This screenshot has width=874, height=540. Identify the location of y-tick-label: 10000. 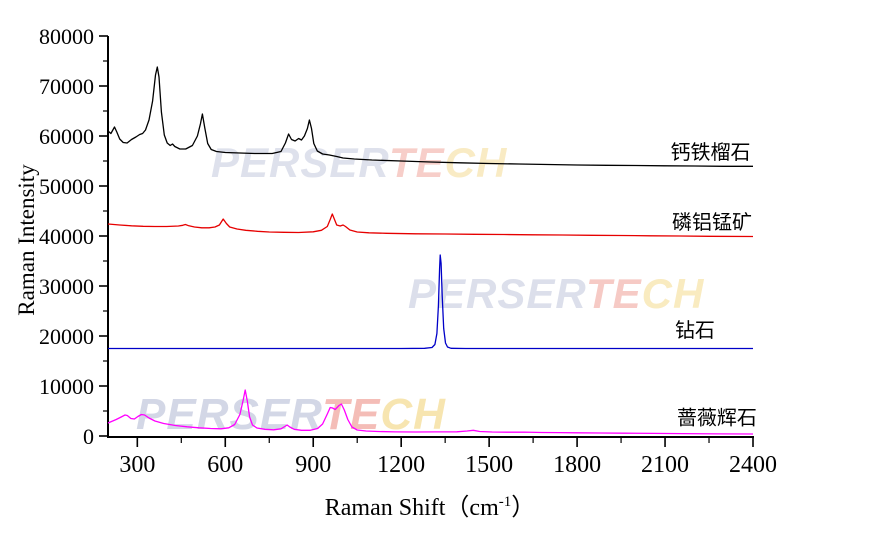
(66, 386).